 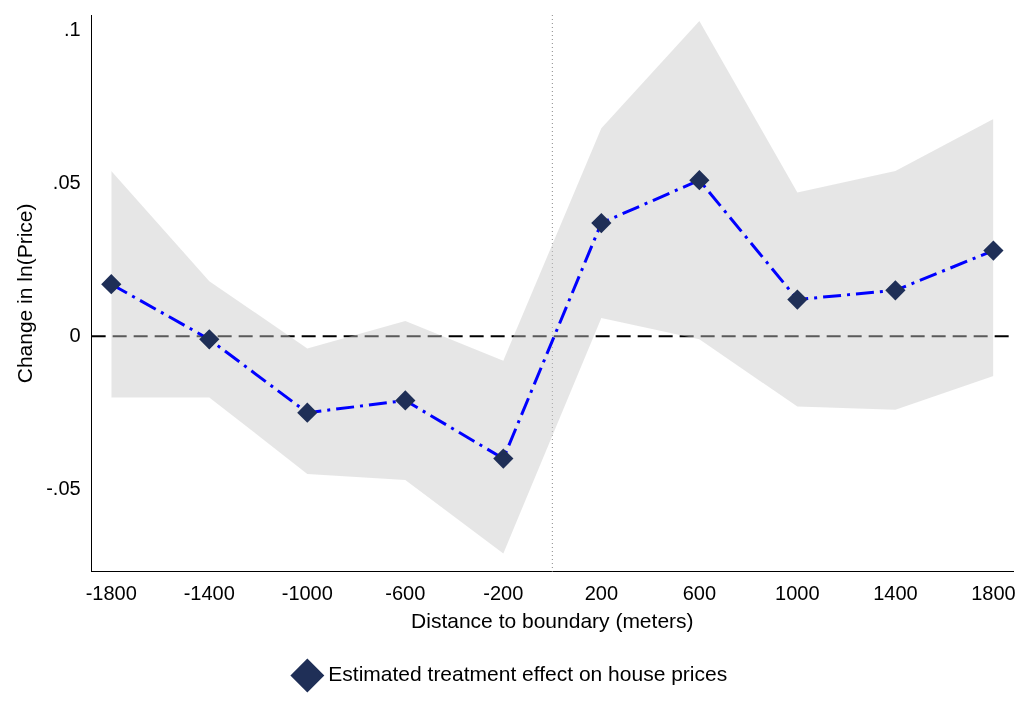 What do you see at coordinates (75, 334) in the screenshot?
I see `y-tick-label: 0` at bounding box center [75, 334].